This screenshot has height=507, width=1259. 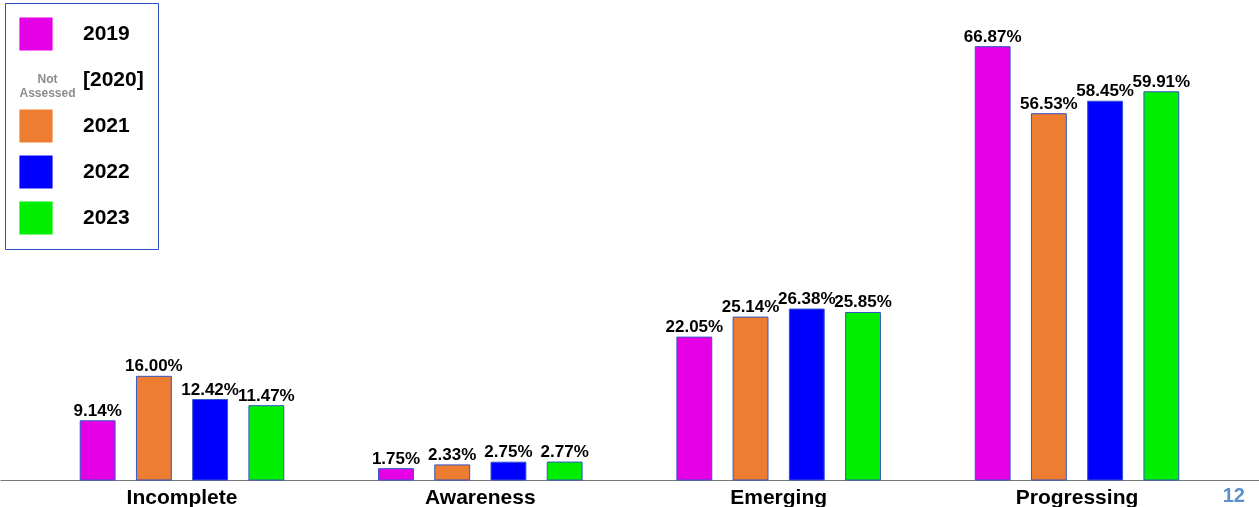 I want to click on data-label: 2.77%, so click(x=564, y=452).